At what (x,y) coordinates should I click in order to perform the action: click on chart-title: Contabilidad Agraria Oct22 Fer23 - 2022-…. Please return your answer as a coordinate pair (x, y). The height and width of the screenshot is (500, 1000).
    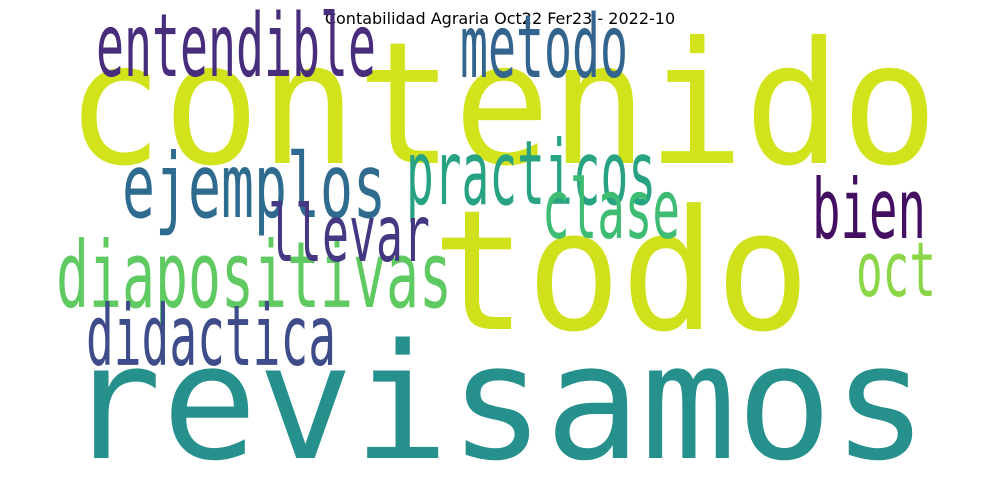
    Looking at the image, I should click on (500, 18).